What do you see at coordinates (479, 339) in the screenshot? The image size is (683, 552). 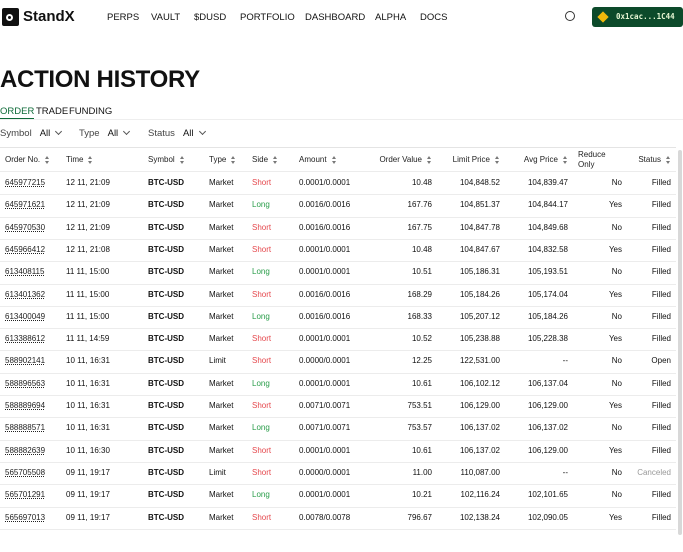 I see `limit-price: 105,238.88` at bounding box center [479, 339].